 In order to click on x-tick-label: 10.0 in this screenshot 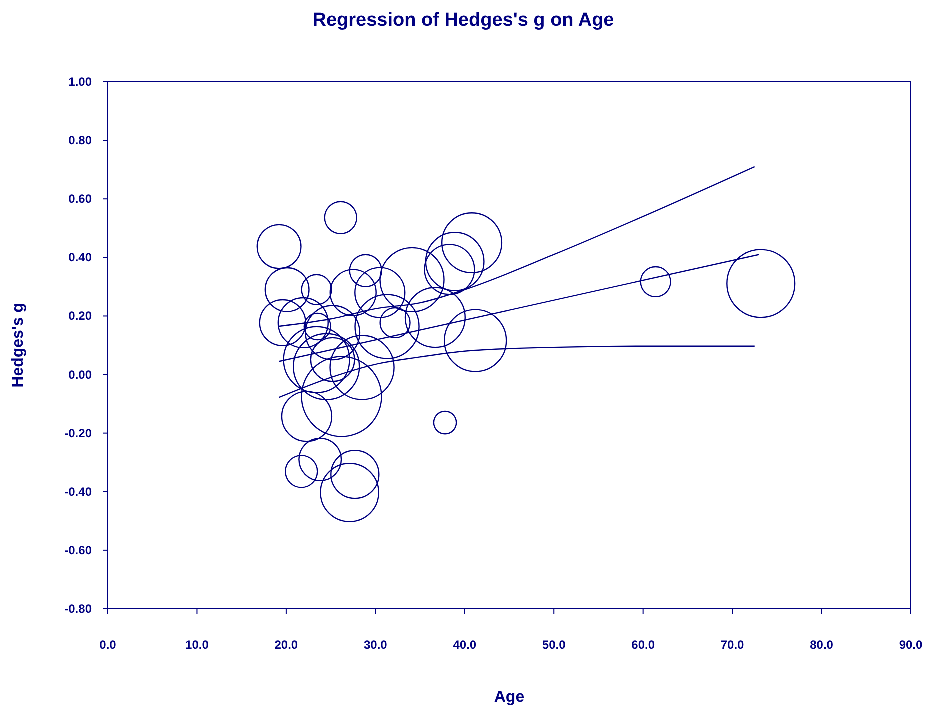, I will do `click(198, 645)`.